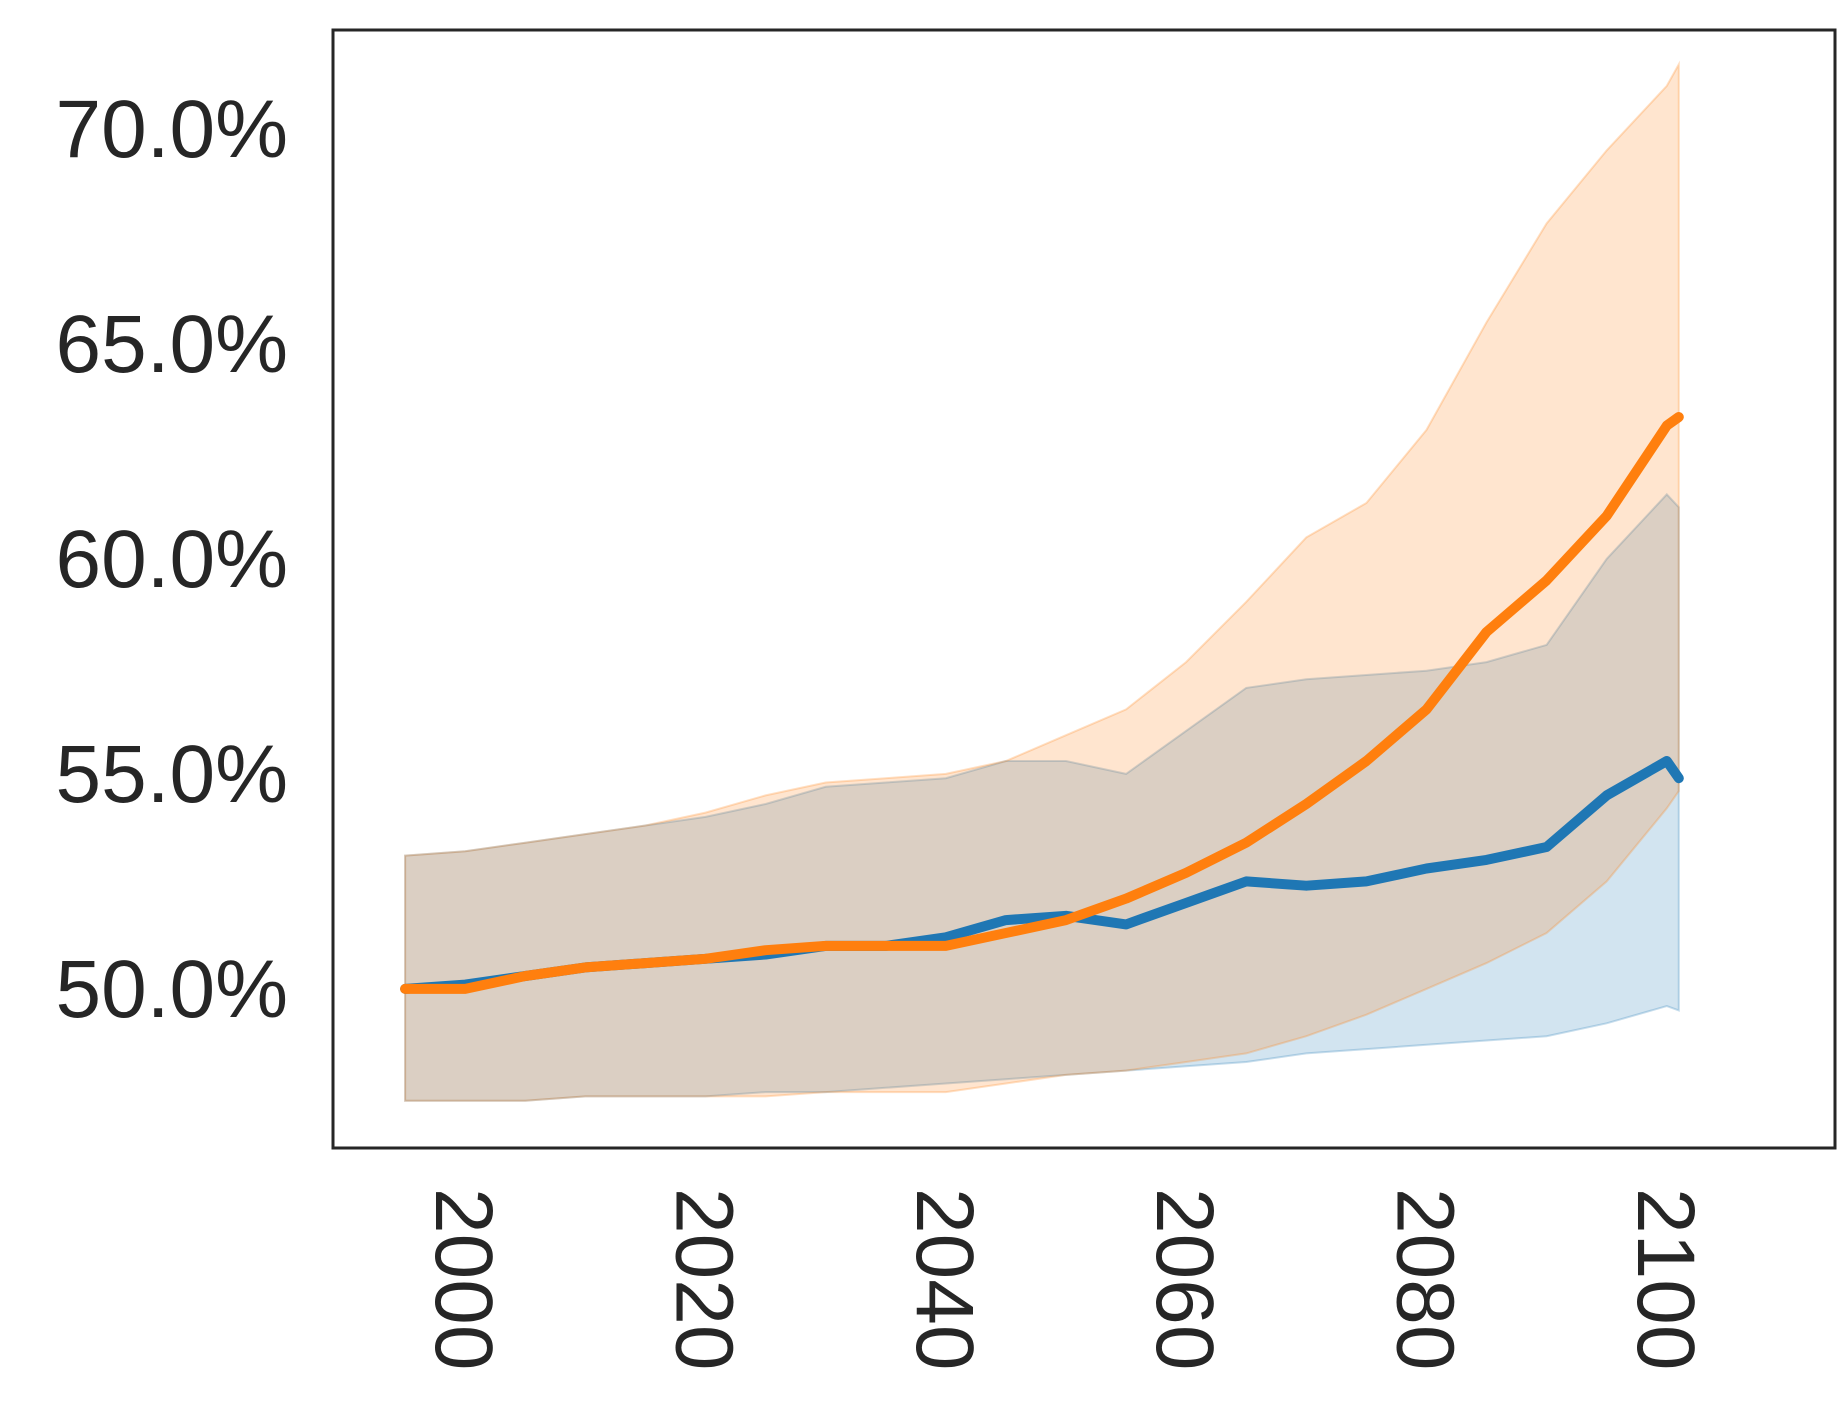 This screenshot has height=1412, width=1847. Describe the element at coordinates (1665, 1279) in the screenshot. I see `x-tick-label: 2100` at that location.